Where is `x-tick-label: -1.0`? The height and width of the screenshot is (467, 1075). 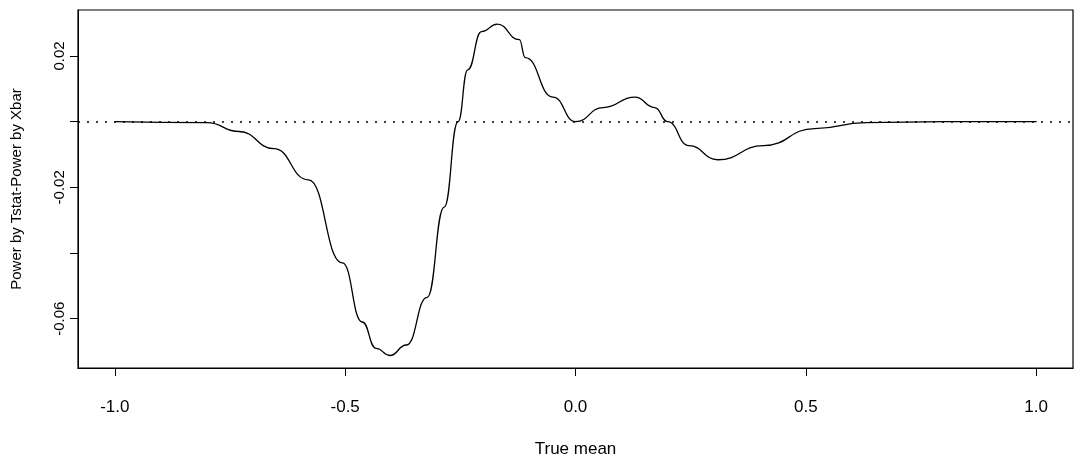
x-tick-label: -1.0 is located at coordinates (115, 406).